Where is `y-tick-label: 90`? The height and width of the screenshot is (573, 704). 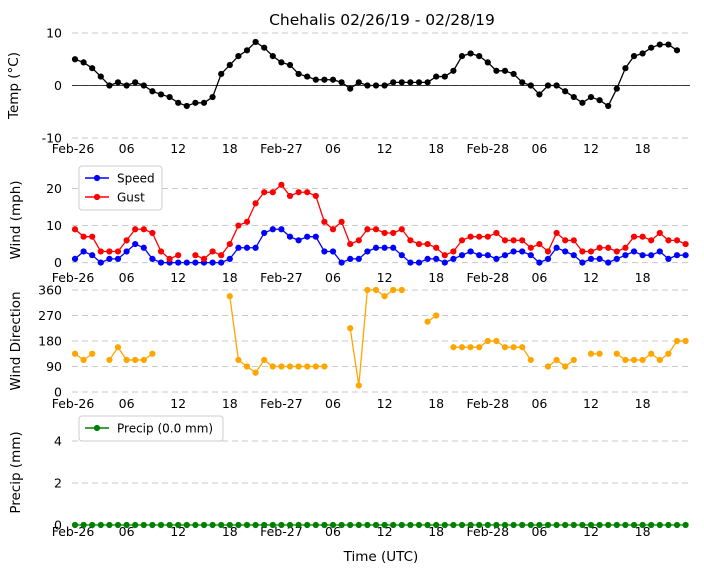 y-tick-label: 90 is located at coordinates (54, 366).